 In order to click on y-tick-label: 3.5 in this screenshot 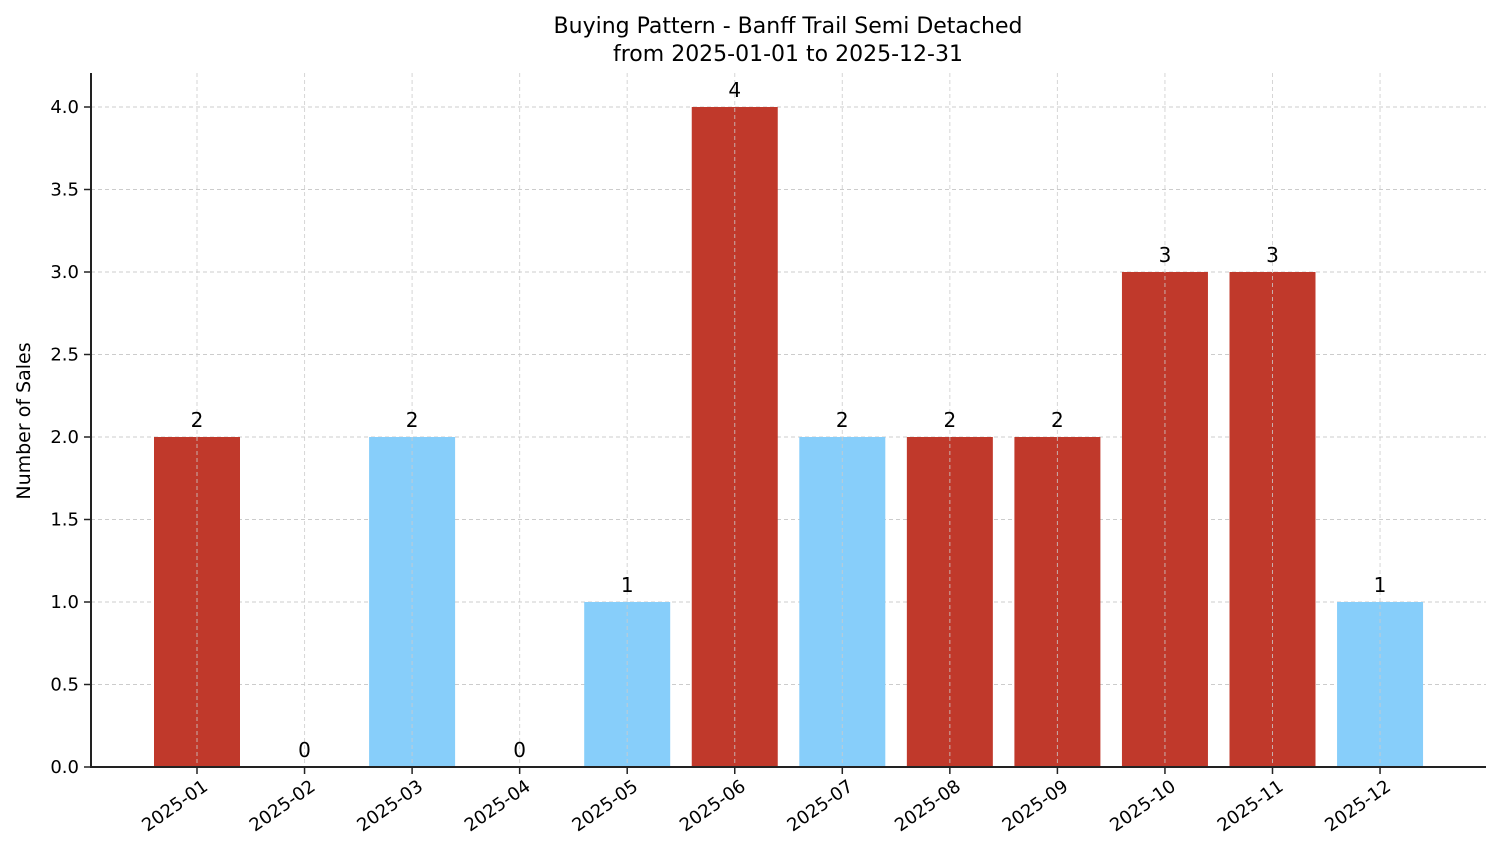, I will do `click(64, 190)`.